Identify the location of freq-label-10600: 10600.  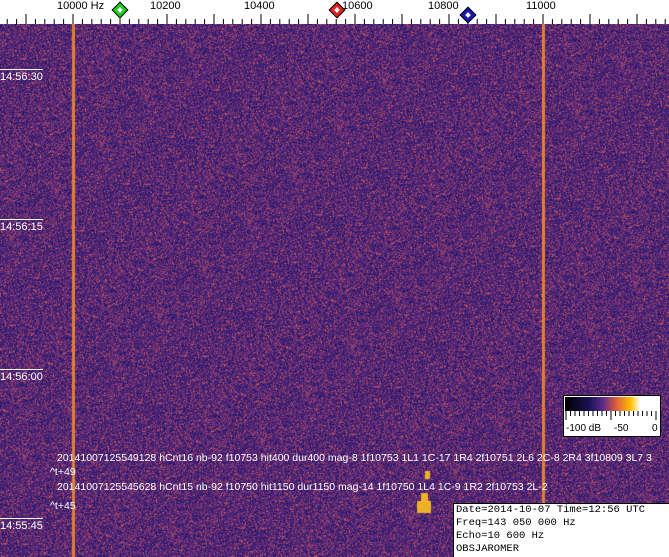
(357, 6).